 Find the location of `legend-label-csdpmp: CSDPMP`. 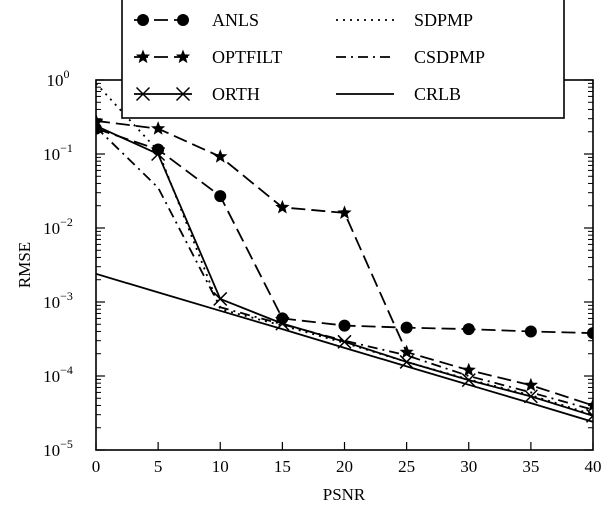

legend-label-csdpmp: CSDPMP is located at coordinates (449, 57).